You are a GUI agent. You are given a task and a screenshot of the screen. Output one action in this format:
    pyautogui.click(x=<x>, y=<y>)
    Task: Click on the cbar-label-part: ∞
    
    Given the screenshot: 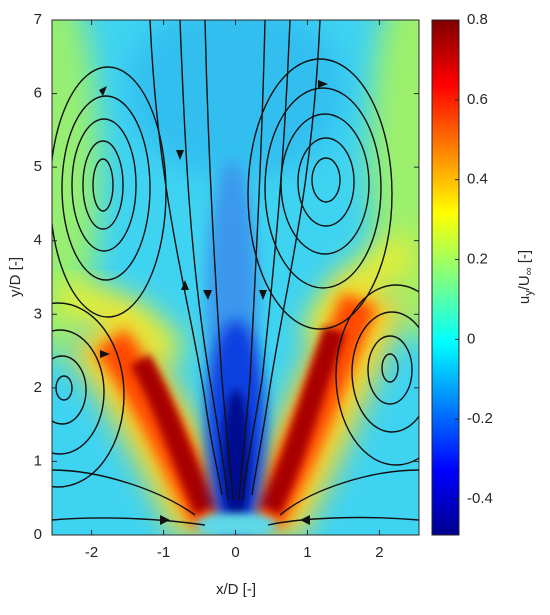 What is the action you would take?
    pyautogui.click(x=529, y=271)
    